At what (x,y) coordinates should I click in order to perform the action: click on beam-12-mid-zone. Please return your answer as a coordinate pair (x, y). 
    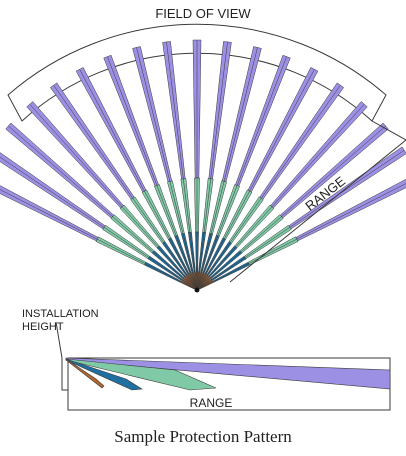
    Looking at the image, I should click on (218, 207).